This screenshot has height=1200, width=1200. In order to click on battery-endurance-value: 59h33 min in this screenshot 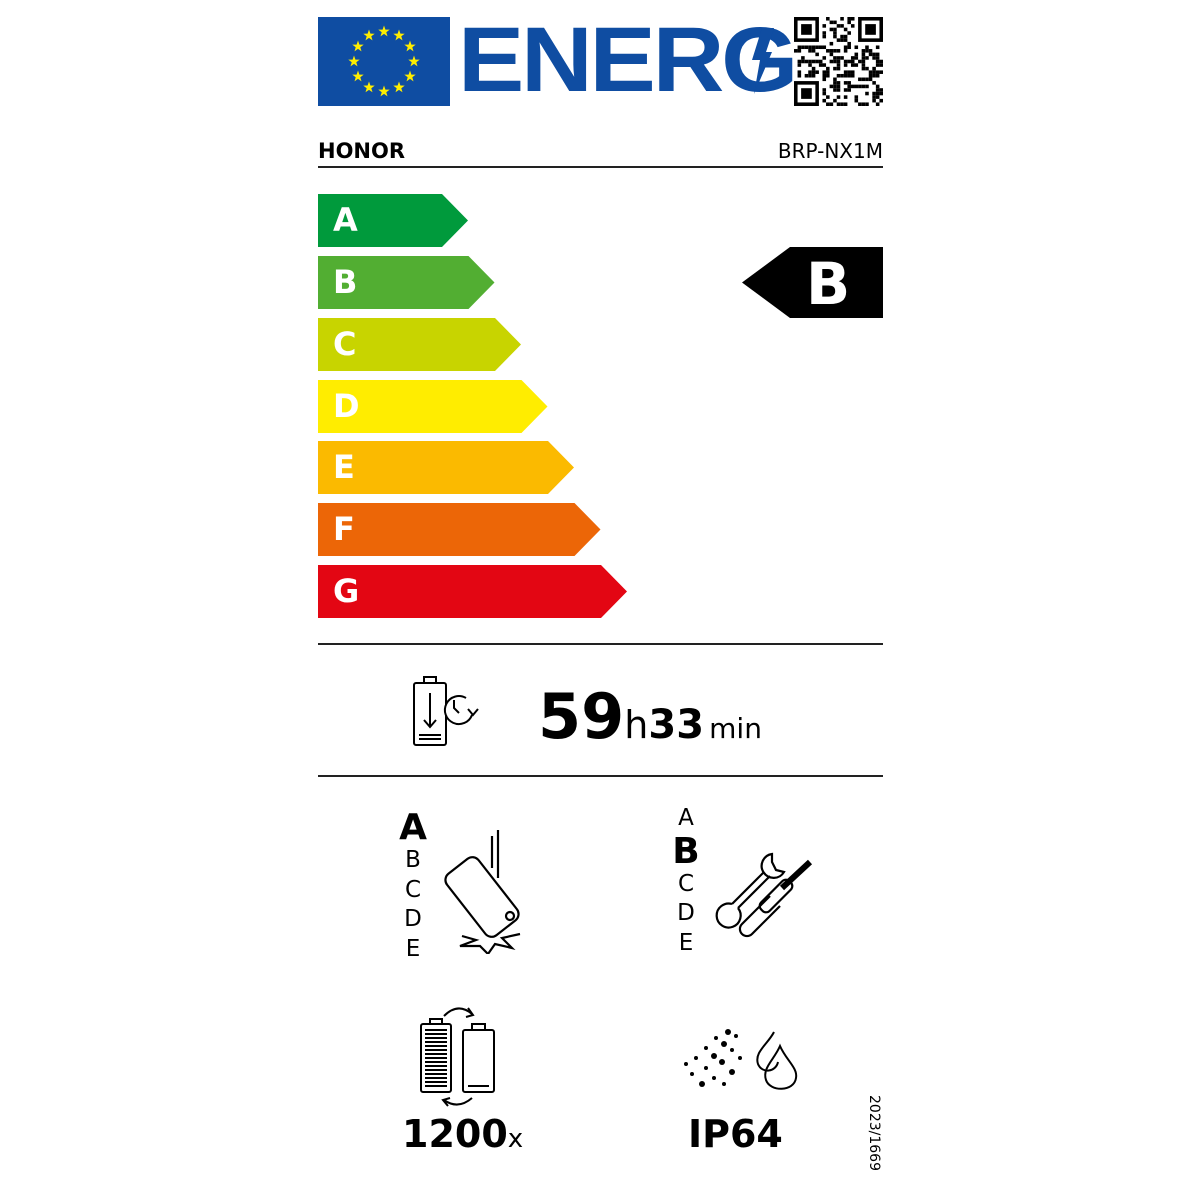, I will do `click(650, 716)`.